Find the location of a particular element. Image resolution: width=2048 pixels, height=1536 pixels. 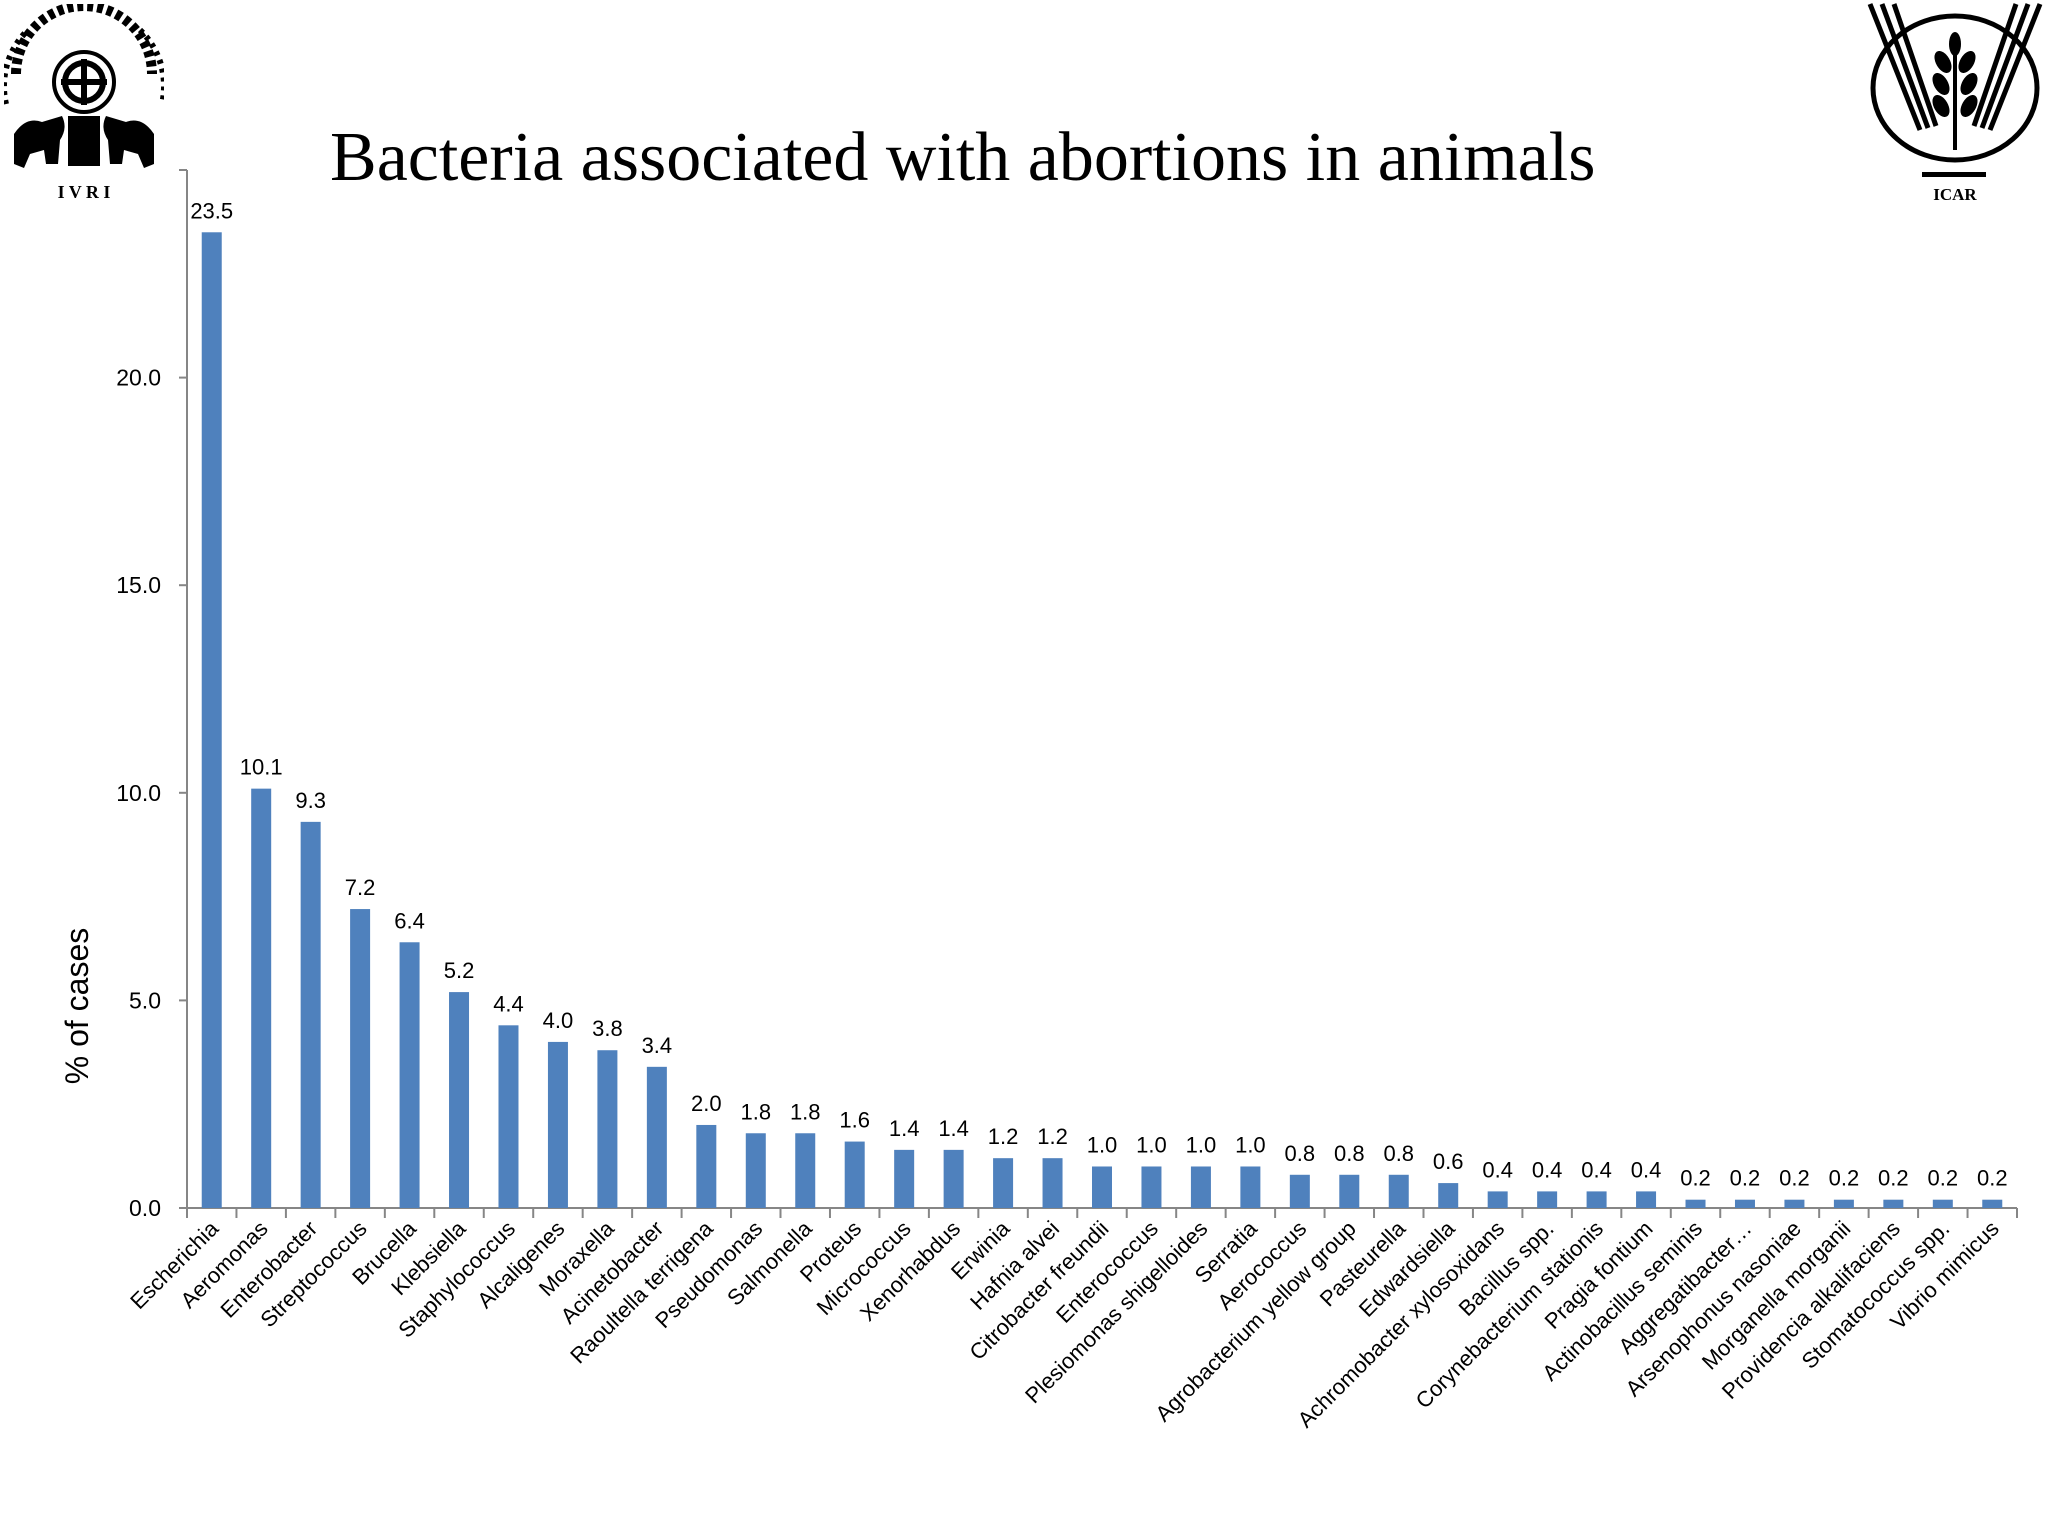

svg-text: I V R I is located at coordinates (84, 192).